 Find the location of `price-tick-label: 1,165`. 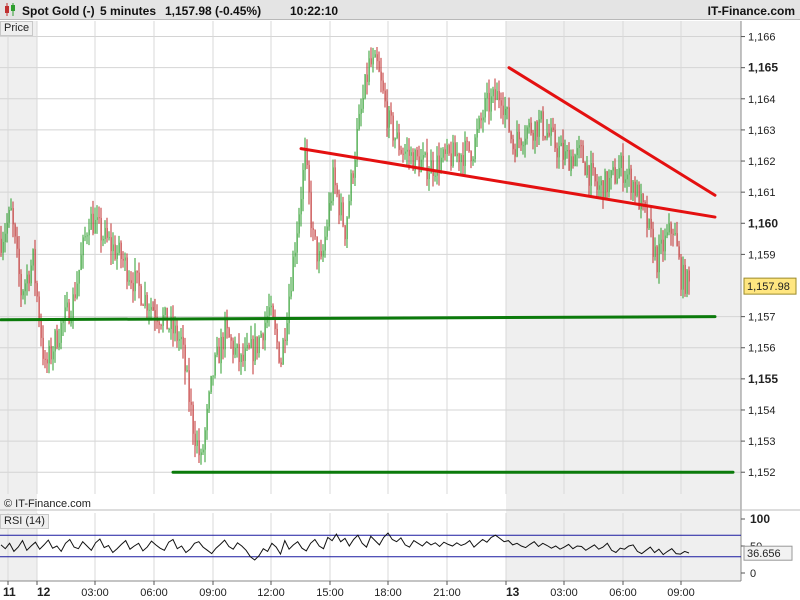

price-tick-label: 1,165 is located at coordinates (763, 68).